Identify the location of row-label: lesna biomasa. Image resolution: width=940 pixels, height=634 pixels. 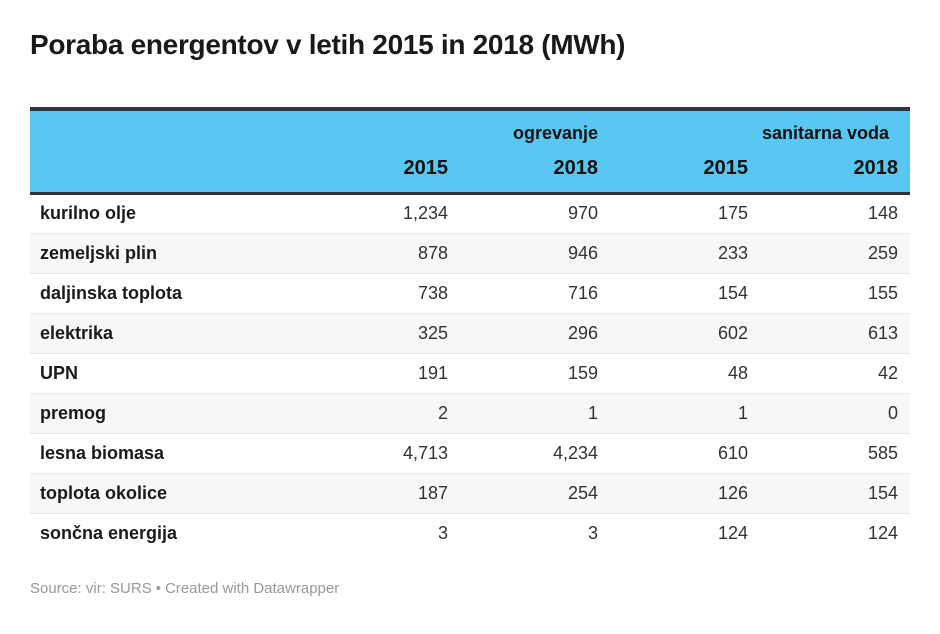
(102, 452).